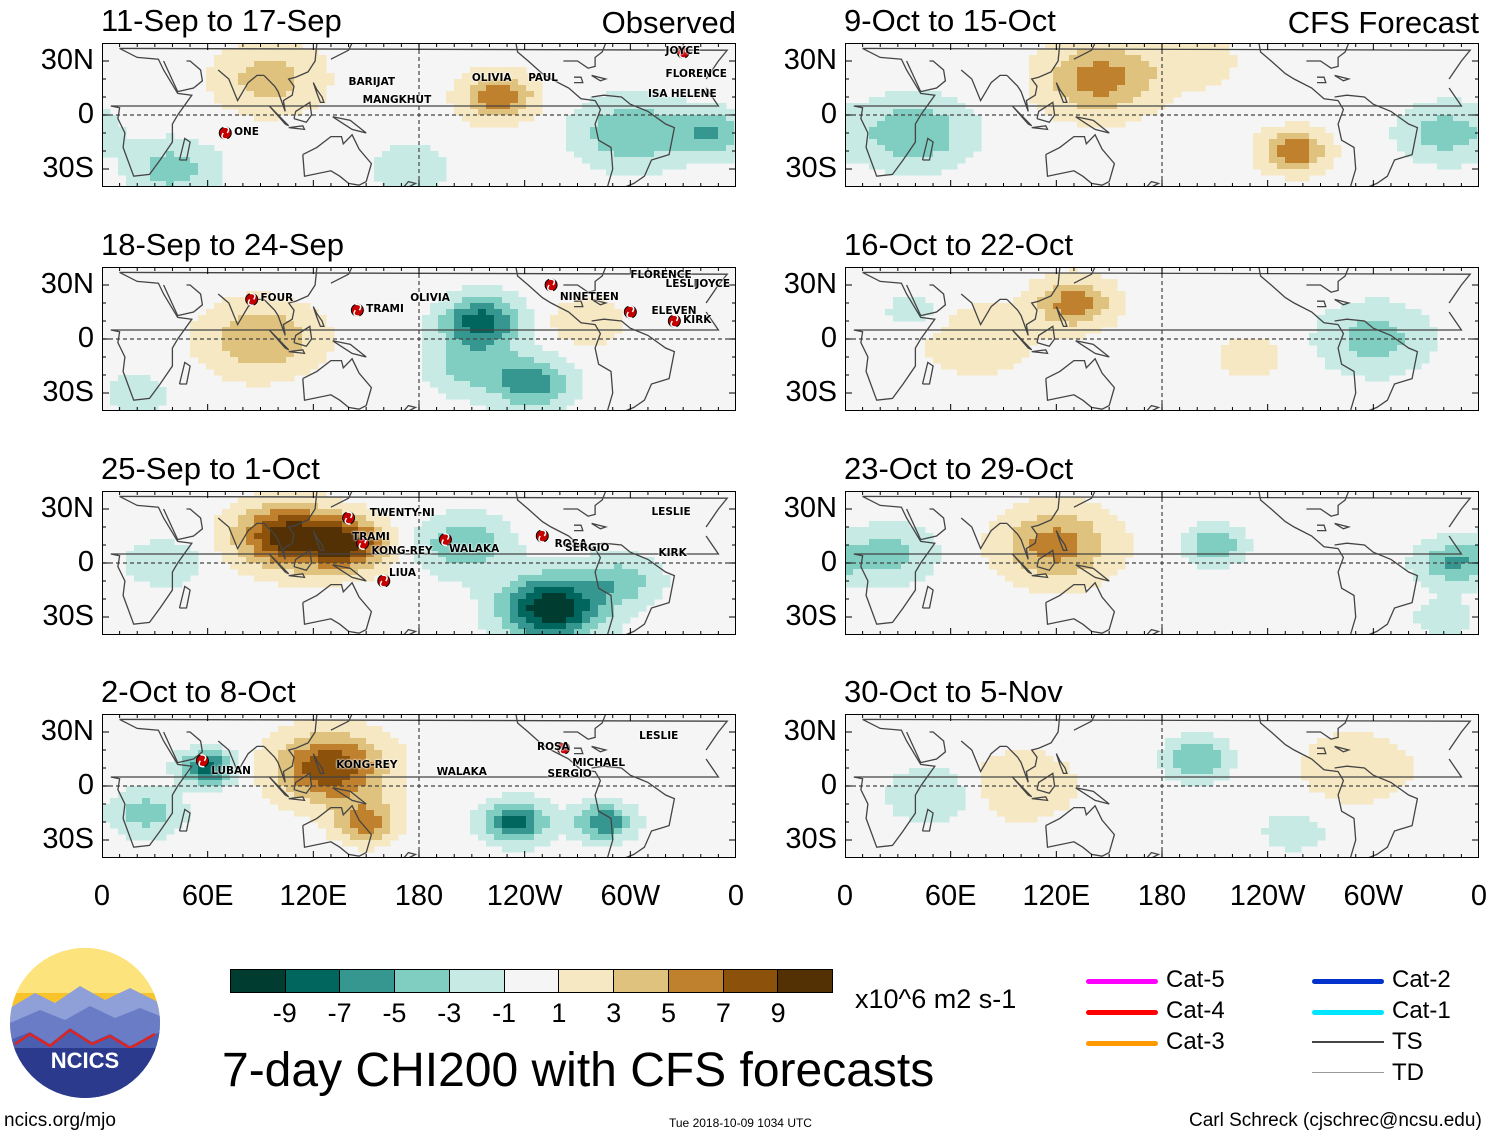  I want to click on hurricane-icon, so click(551, 285).